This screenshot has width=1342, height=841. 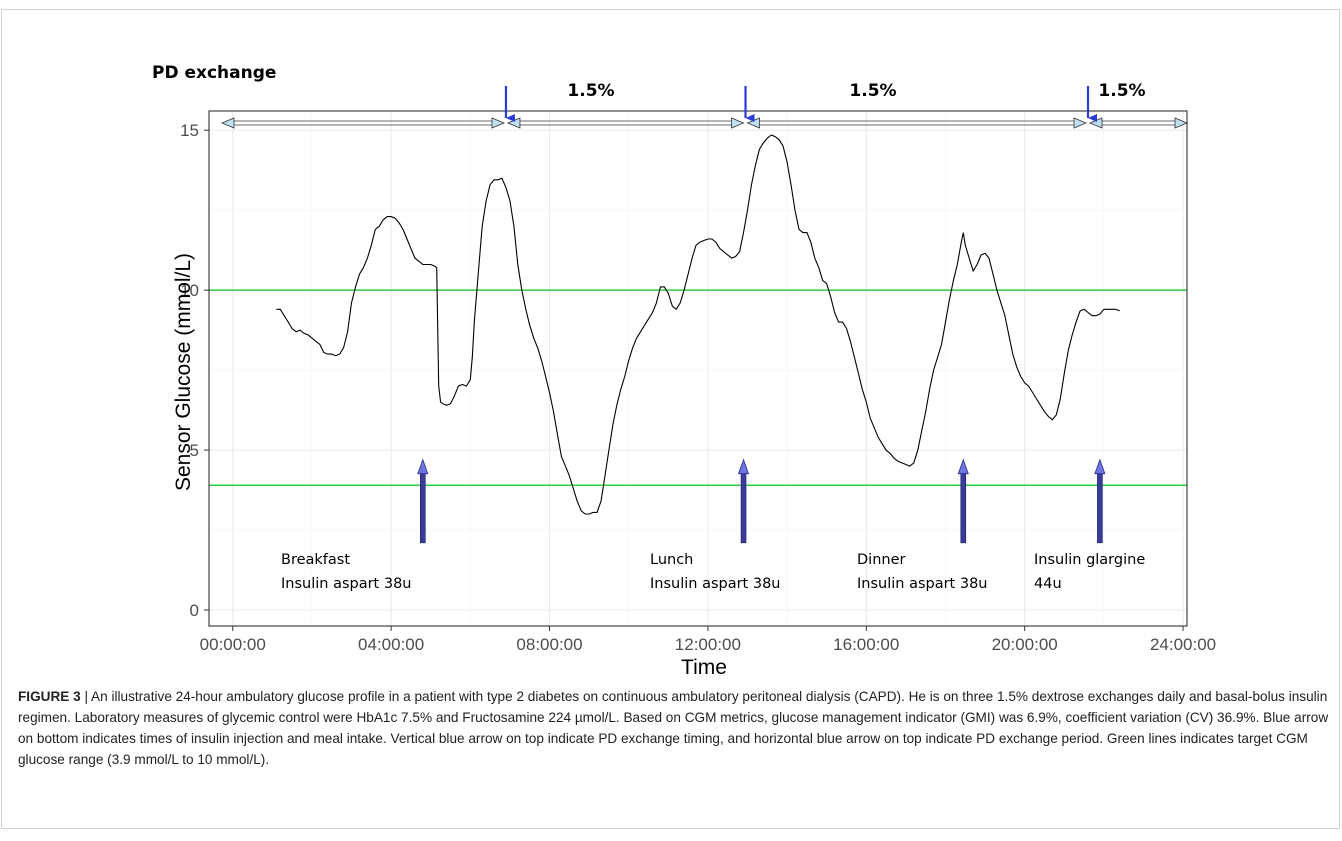 What do you see at coordinates (189, 130) in the screenshot?
I see `y-tick-label: 15` at bounding box center [189, 130].